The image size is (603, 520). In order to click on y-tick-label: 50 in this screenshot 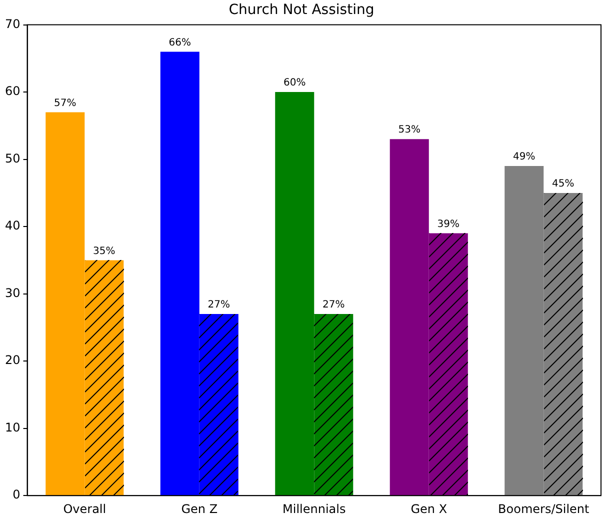, I will do `click(12, 158)`.